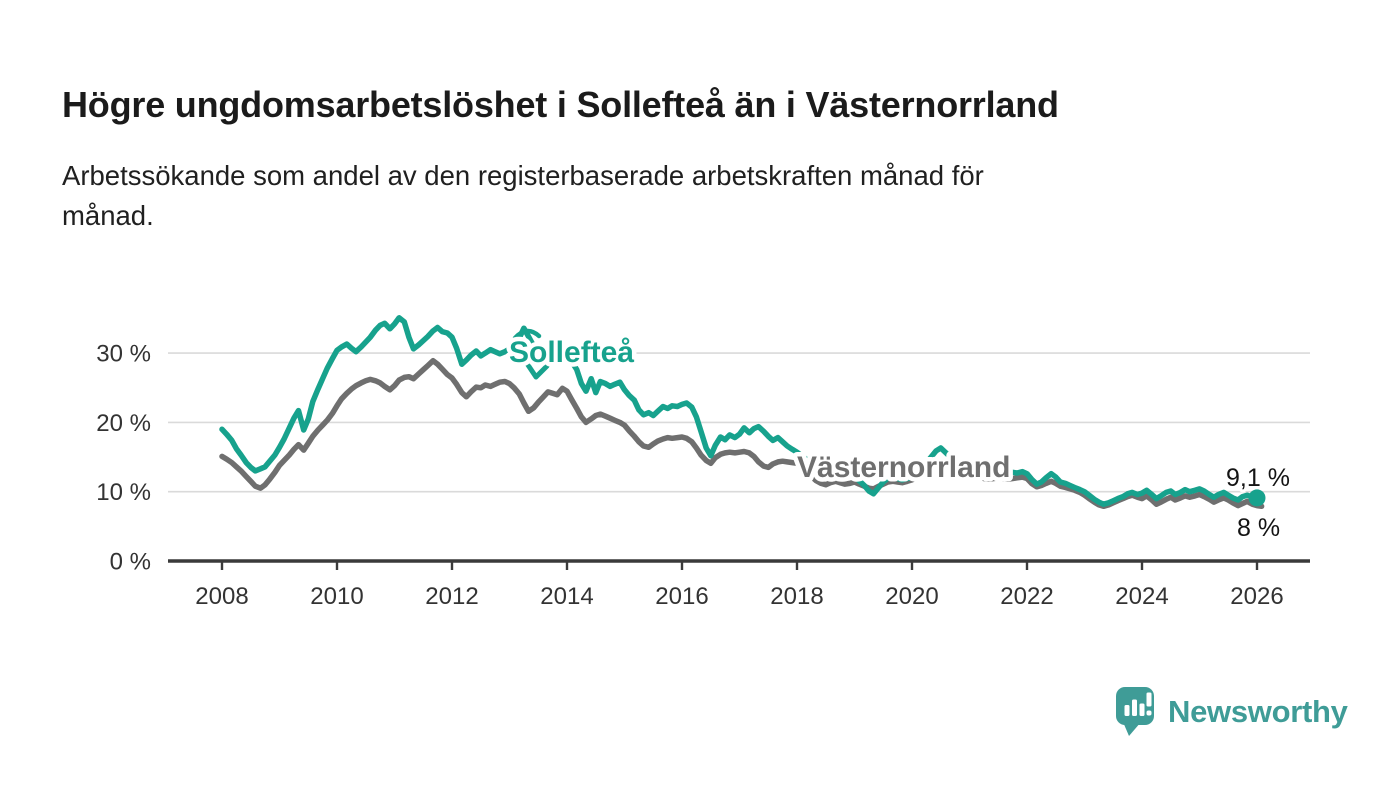  What do you see at coordinates (1141, 596) in the screenshot?
I see `x-tick-label: 2024` at bounding box center [1141, 596].